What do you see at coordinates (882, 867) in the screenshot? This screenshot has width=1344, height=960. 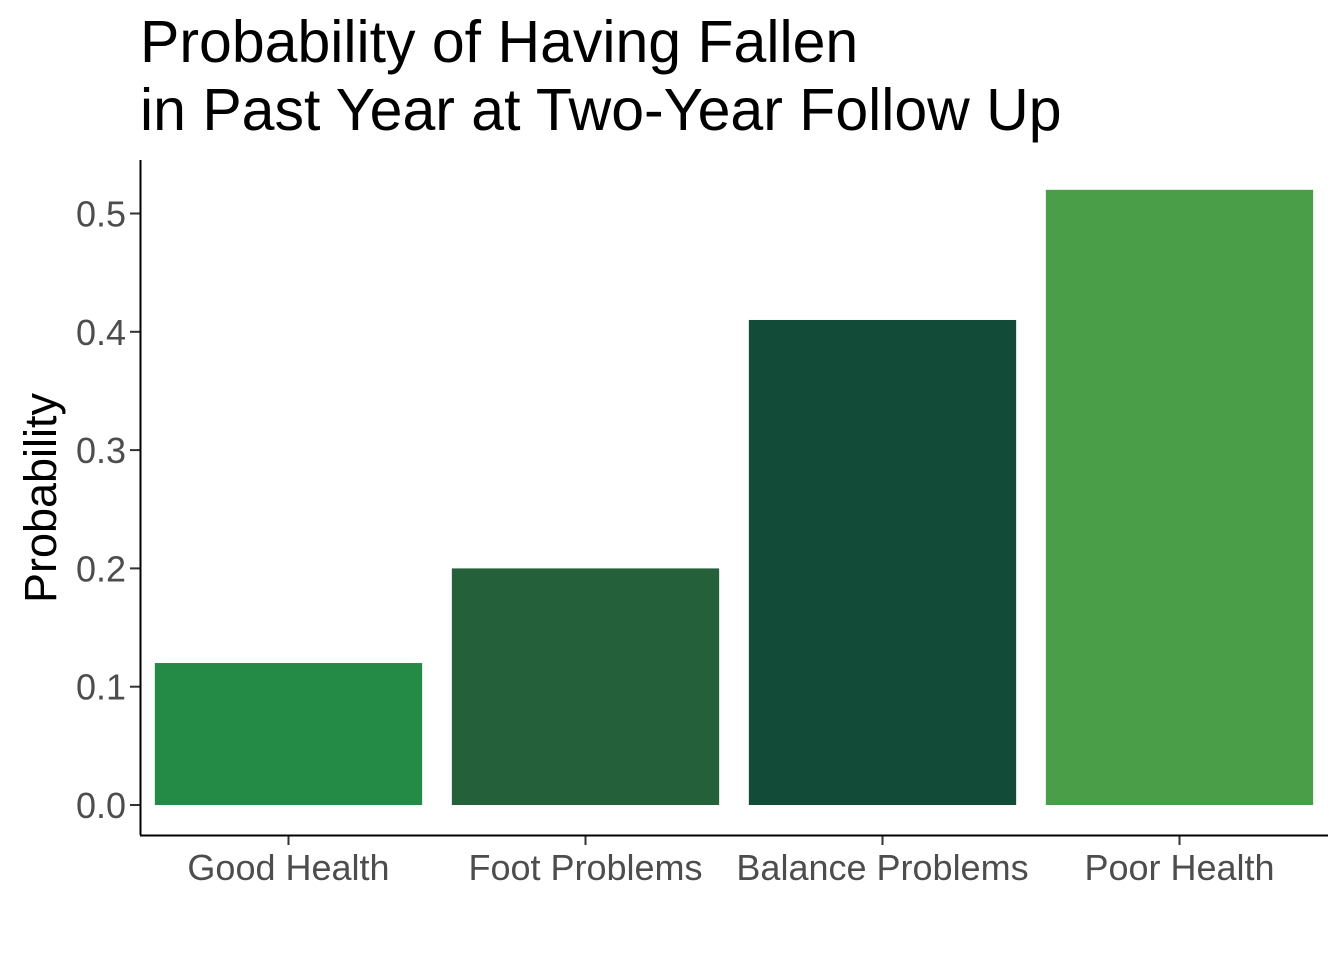 I see `x-tick-label: Balance Problems` at bounding box center [882, 867].